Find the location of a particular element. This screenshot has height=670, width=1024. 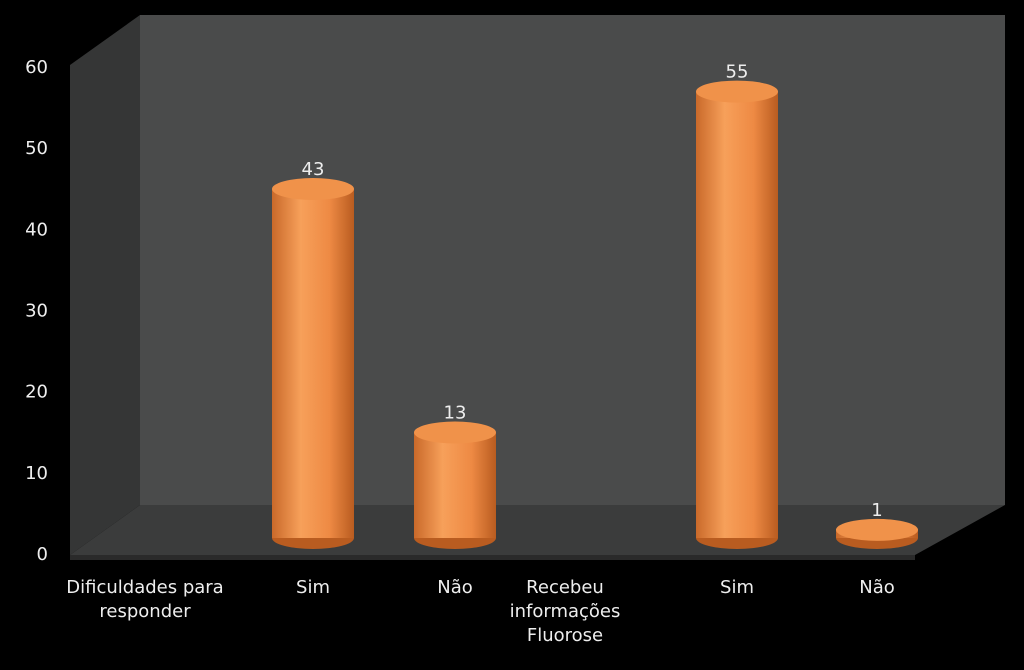

x-tick-label: Recebeu informações Fluorose is located at coordinates (565, 611).